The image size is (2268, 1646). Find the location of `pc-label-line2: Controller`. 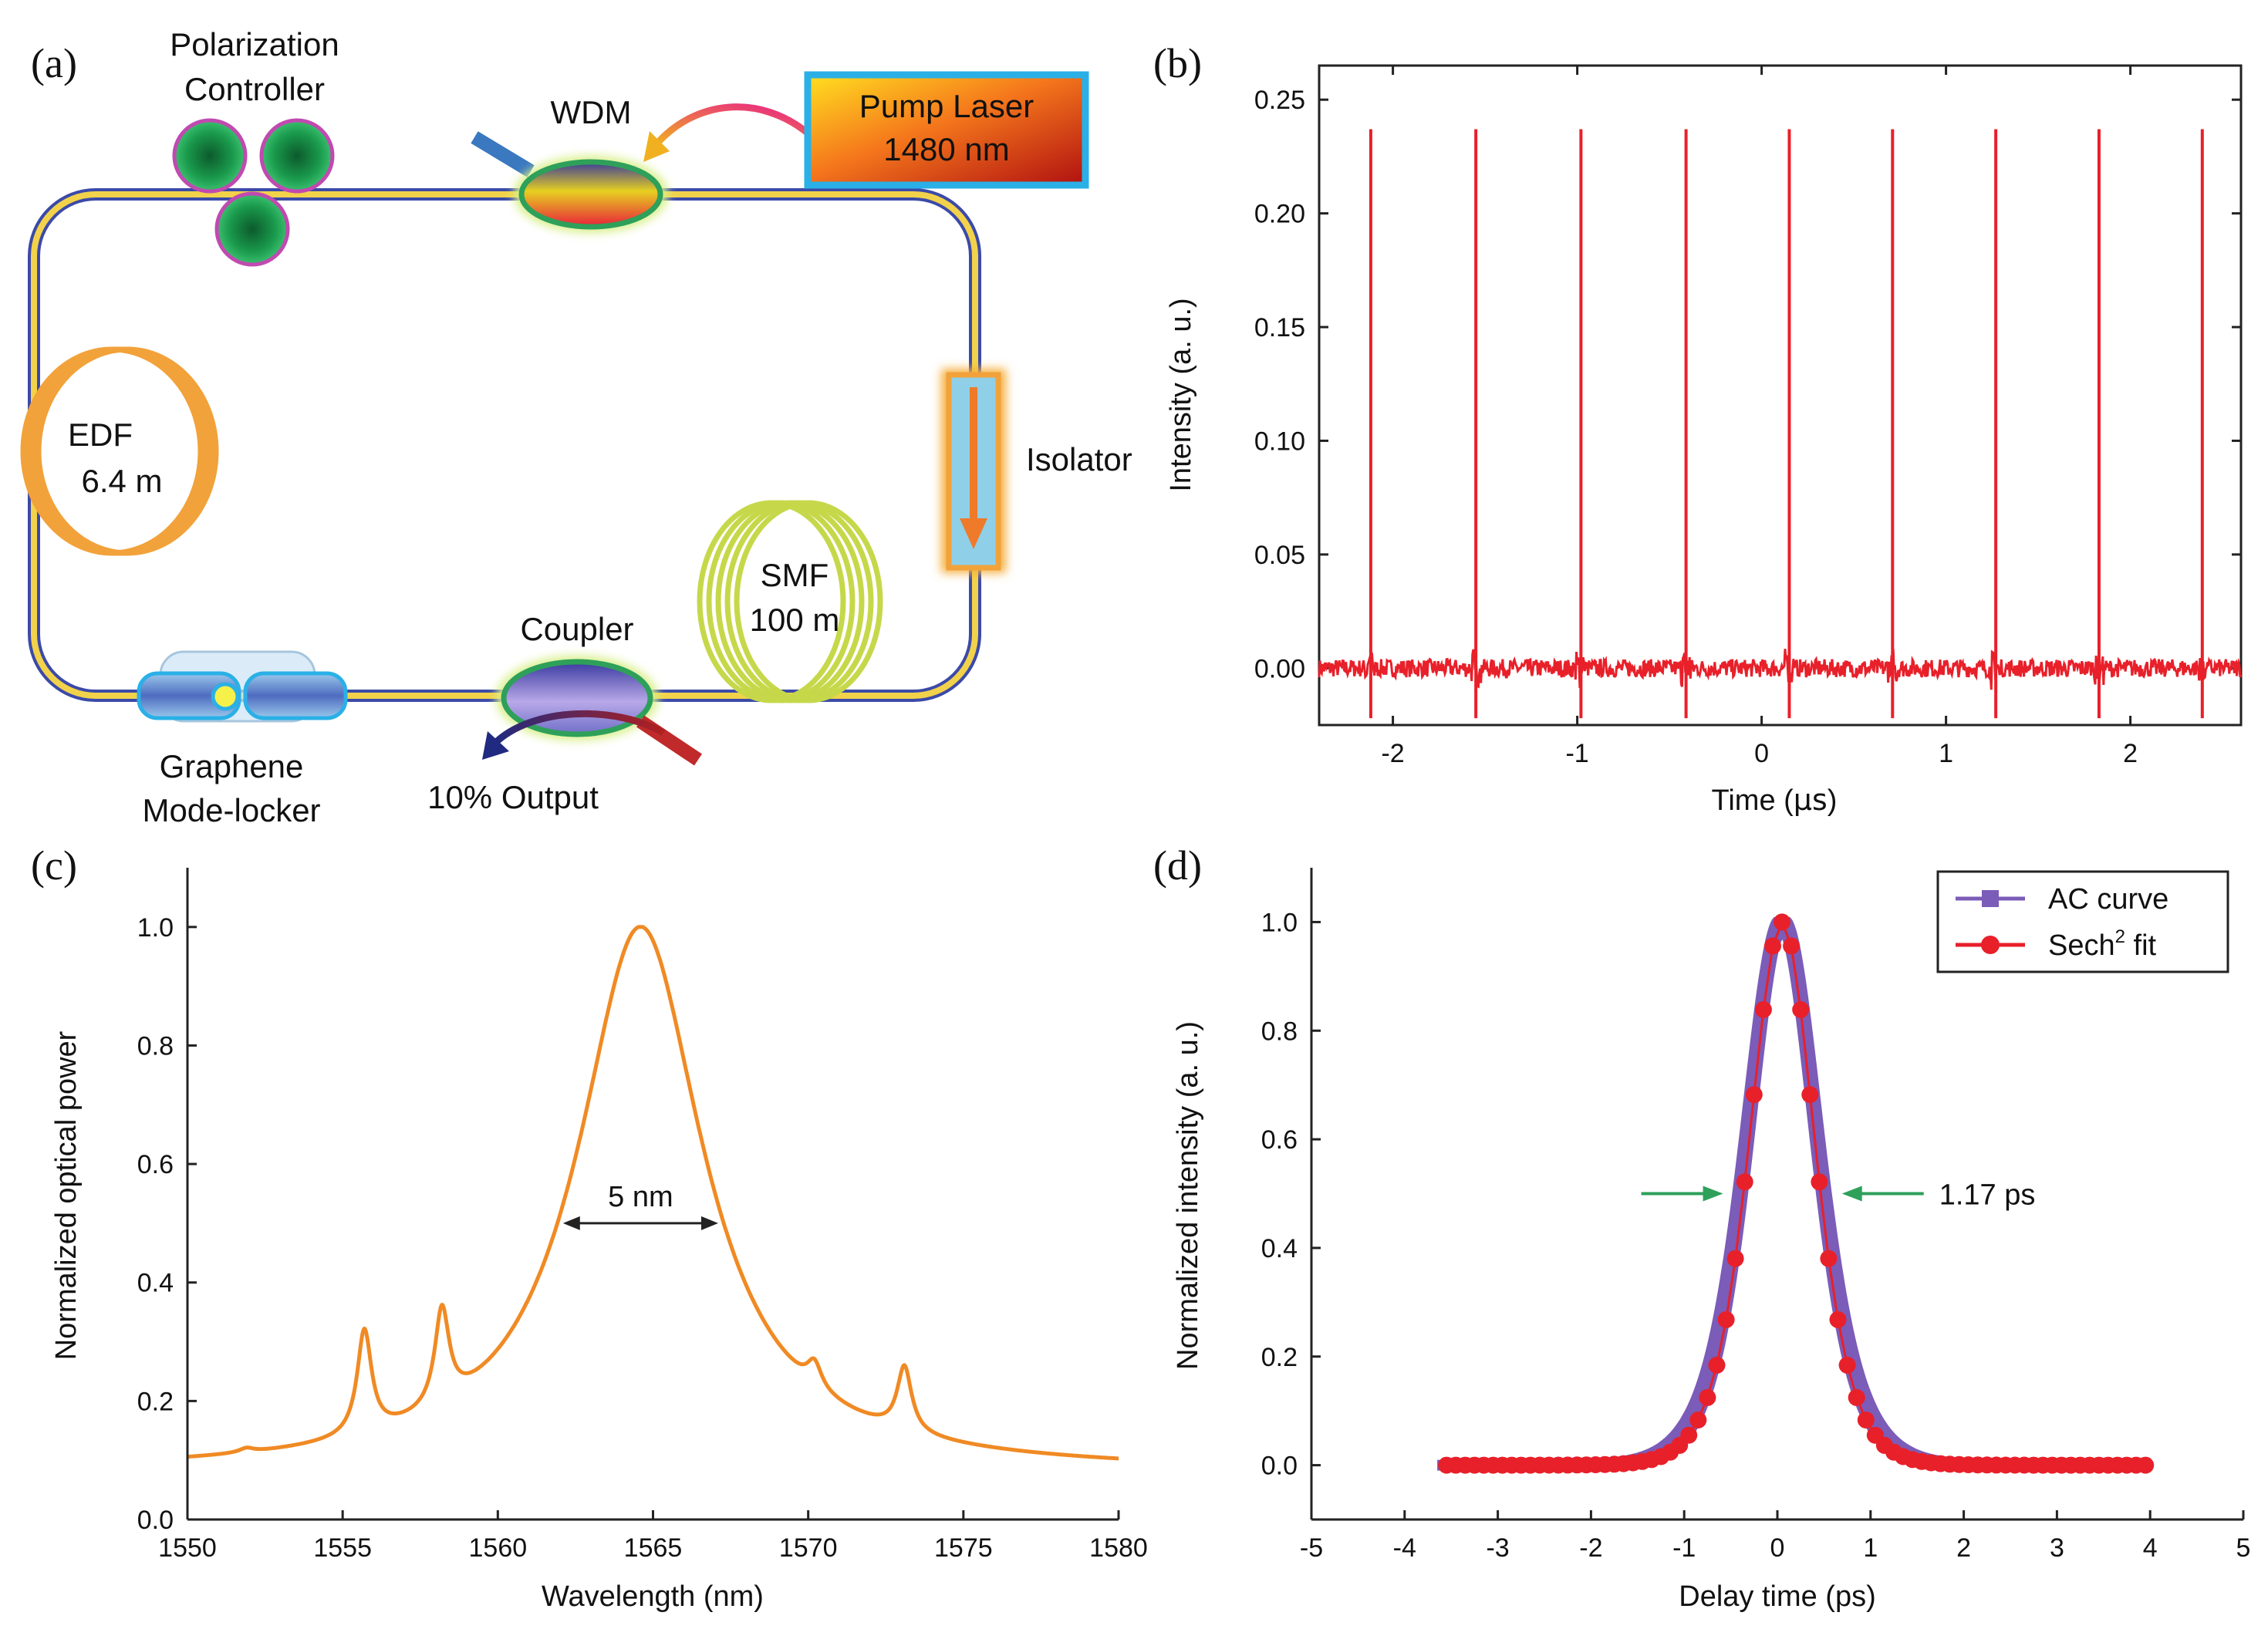

pc-label-line2: Controller is located at coordinates (254, 89).